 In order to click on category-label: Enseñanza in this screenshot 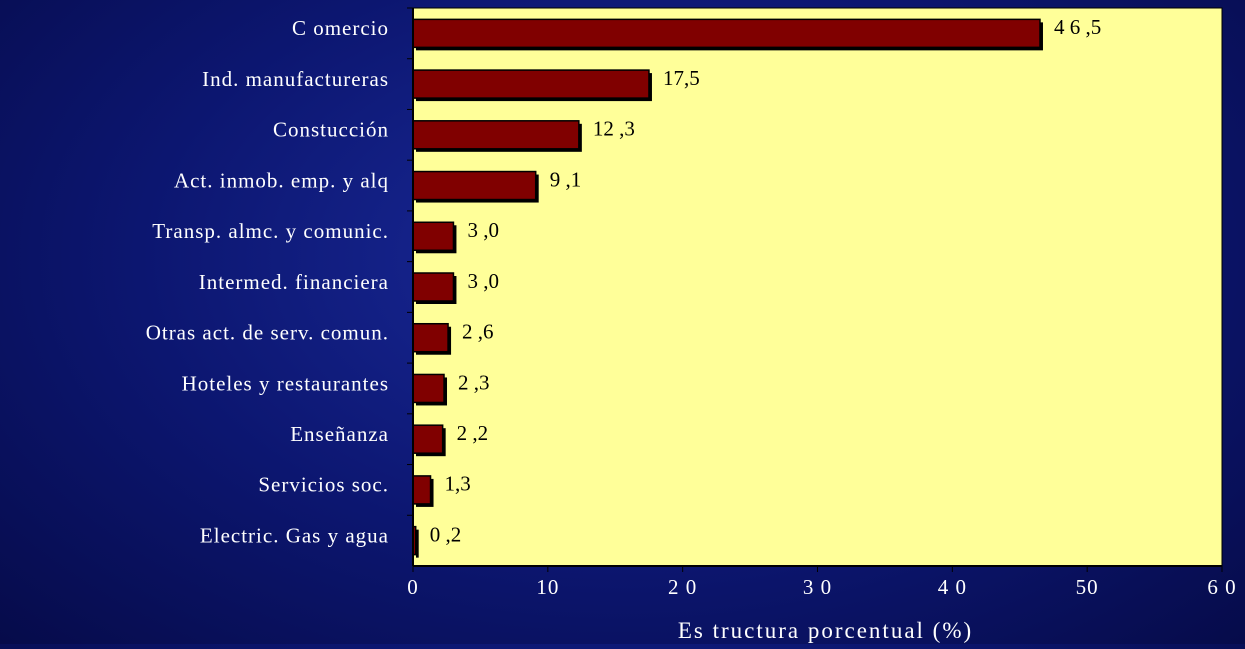, I will do `click(339, 434)`.